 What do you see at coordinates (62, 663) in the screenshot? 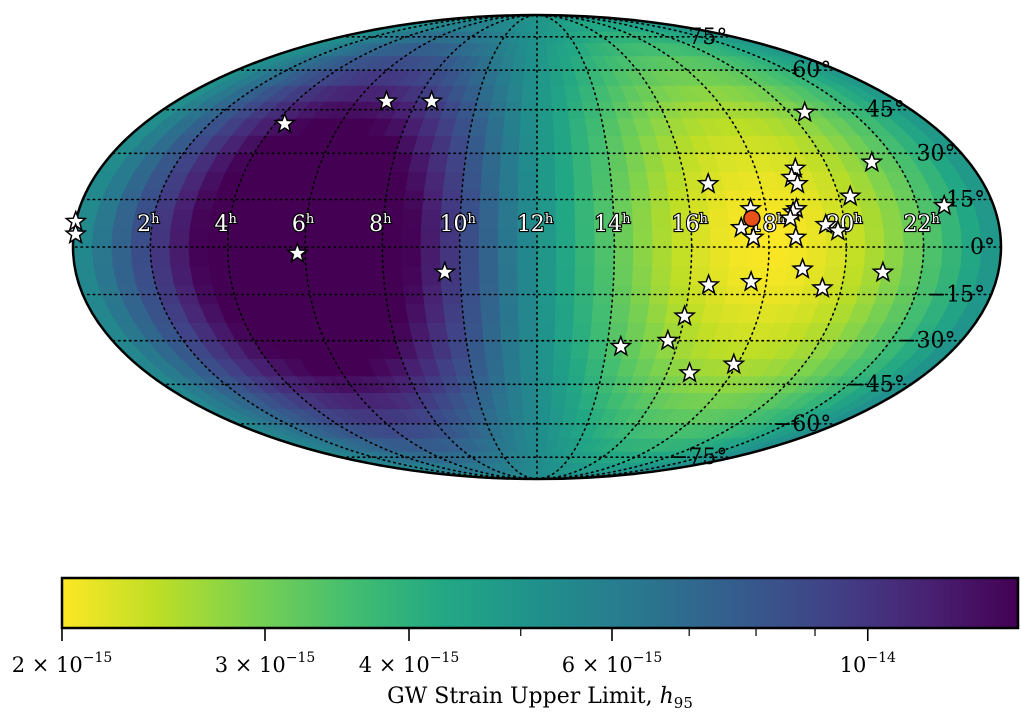
I see `colorbar-tick-label: 2 × 10⁻¹⁵` at bounding box center [62, 663].